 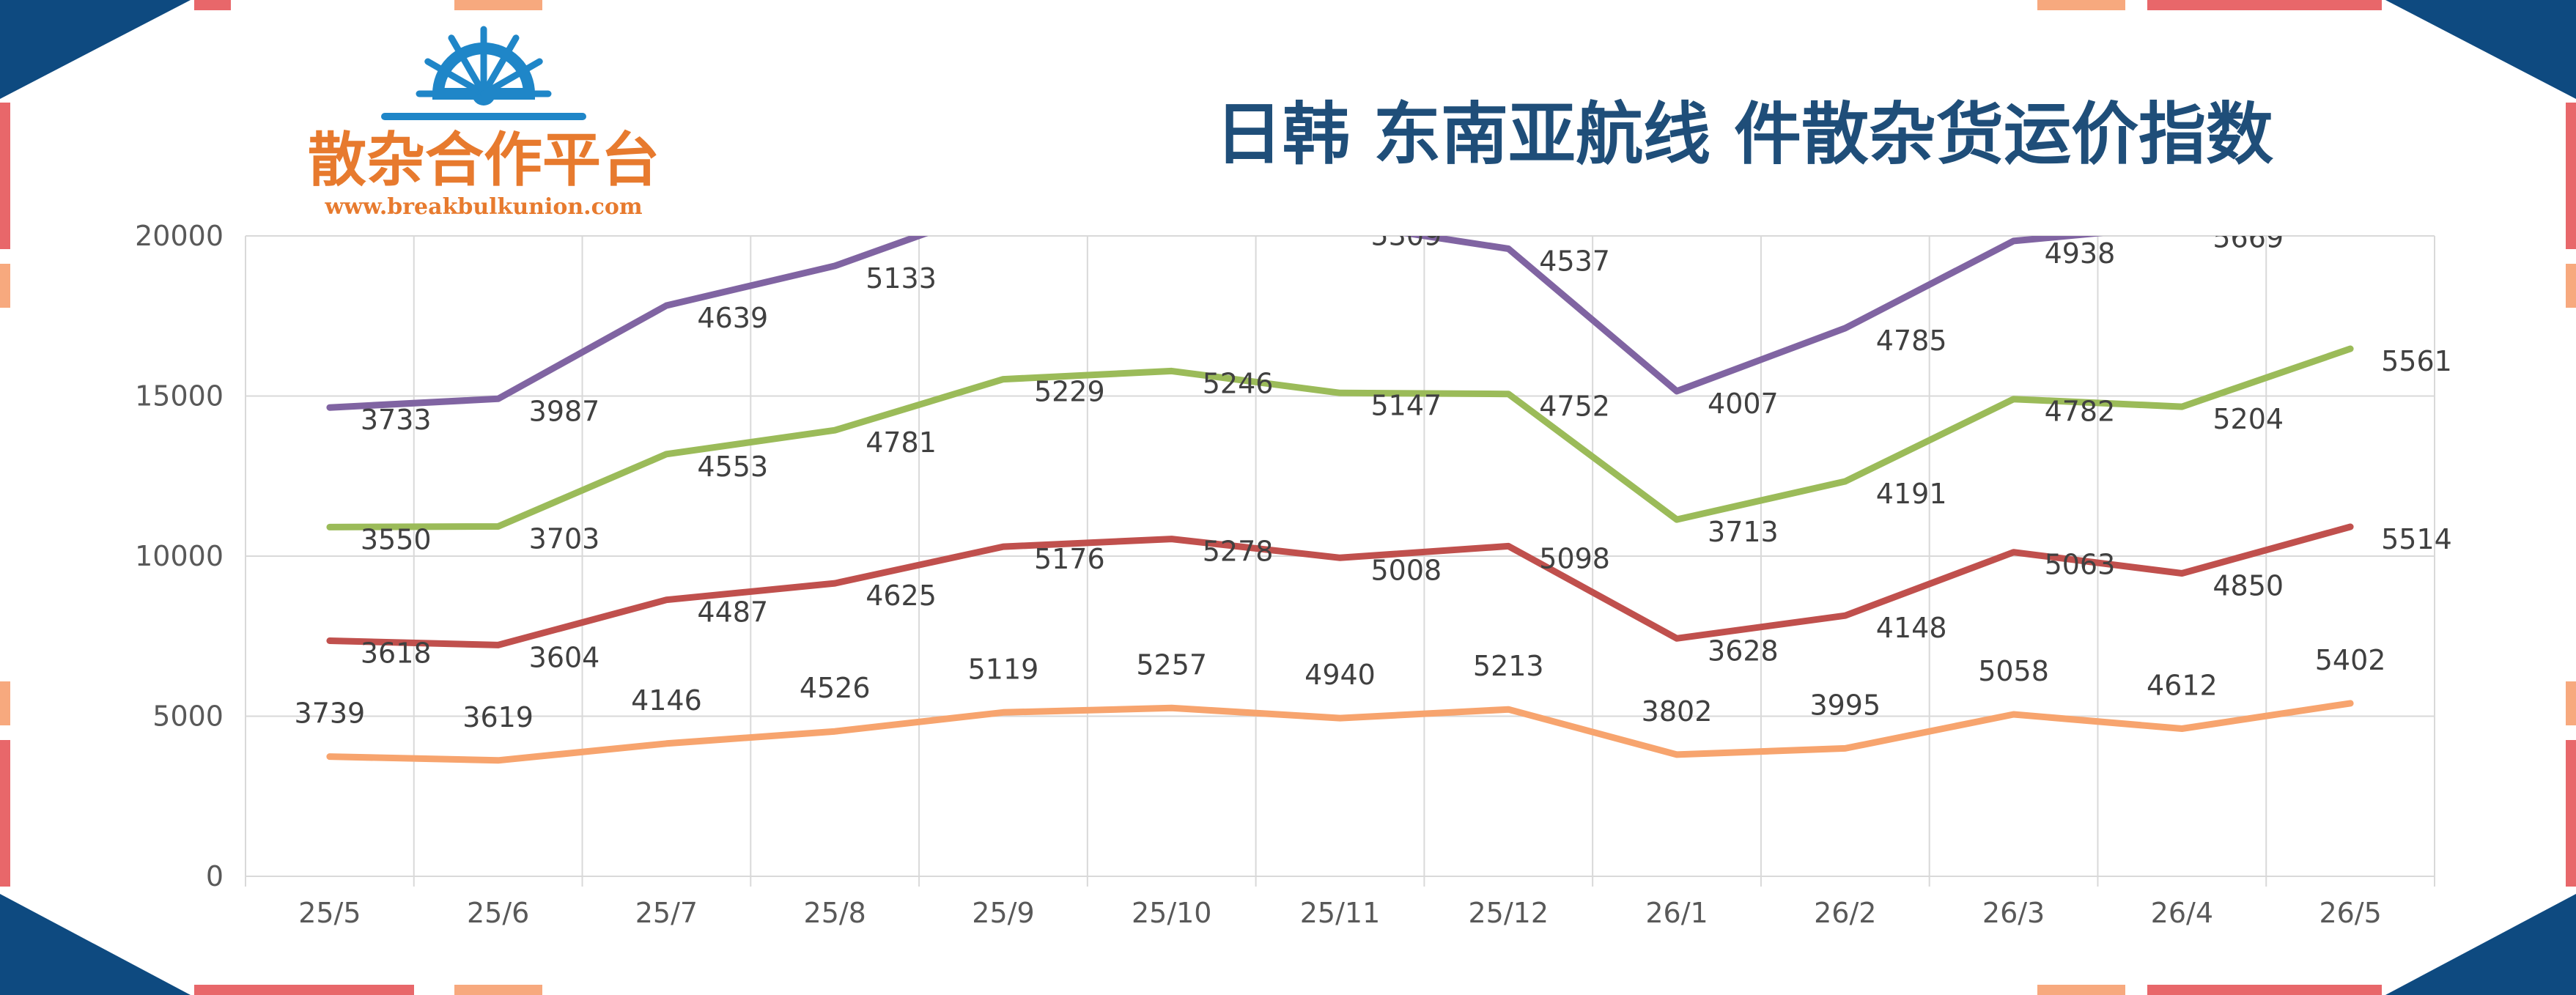 I want to click on x-tick-label: 26/3, so click(x=2014, y=913).